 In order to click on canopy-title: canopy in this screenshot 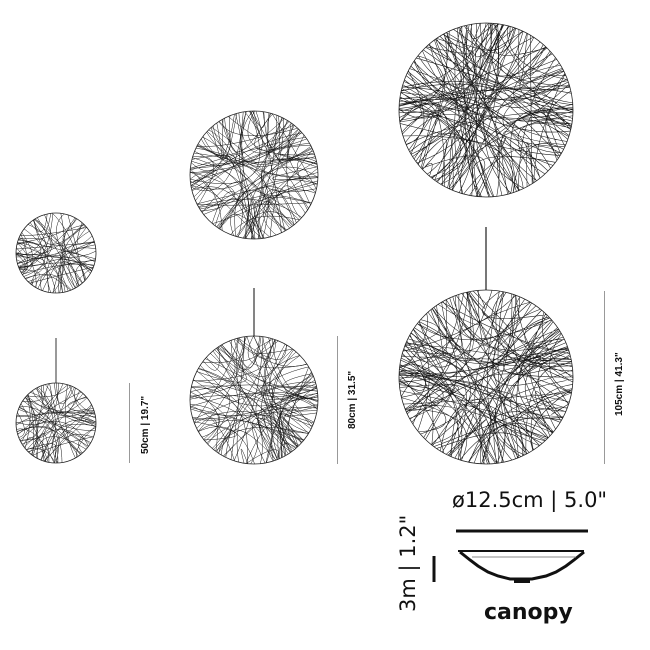, I will do `click(528, 612)`.